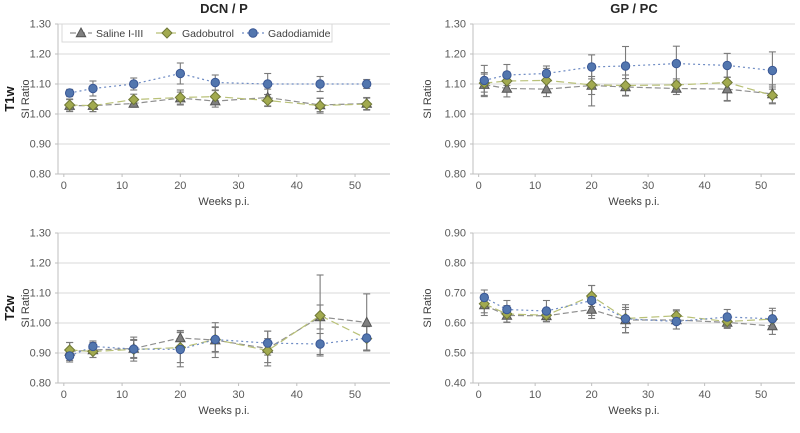 The image size is (800, 433). What do you see at coordinates (224, 8) in the screenshot?
I see `svg-text: DCN / P` at bounding box center [224, 8].